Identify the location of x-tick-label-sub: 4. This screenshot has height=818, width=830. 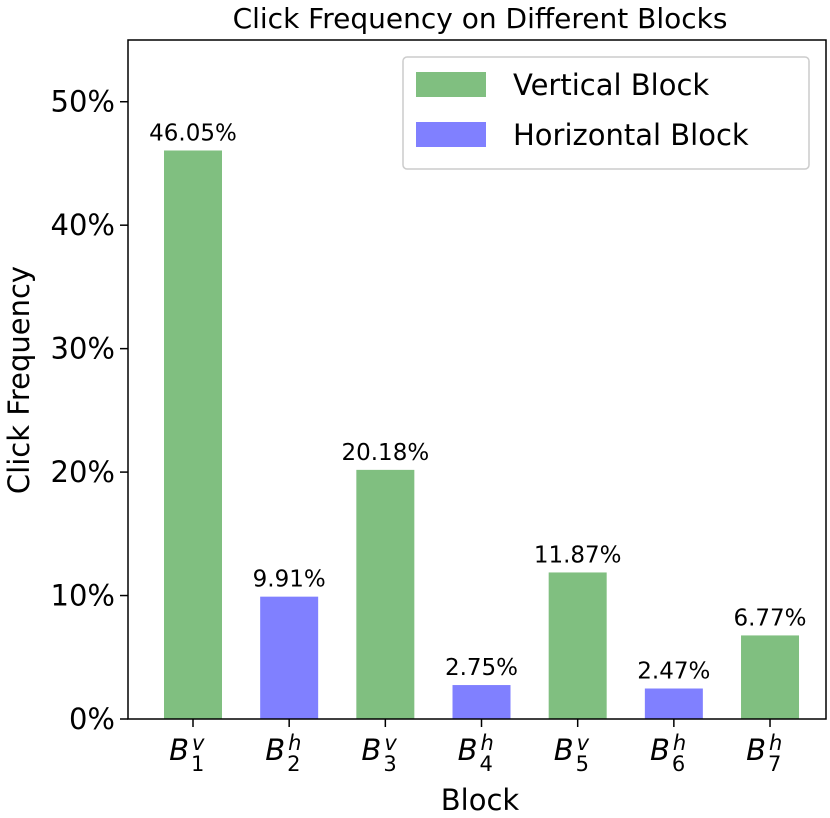
(486, 764).